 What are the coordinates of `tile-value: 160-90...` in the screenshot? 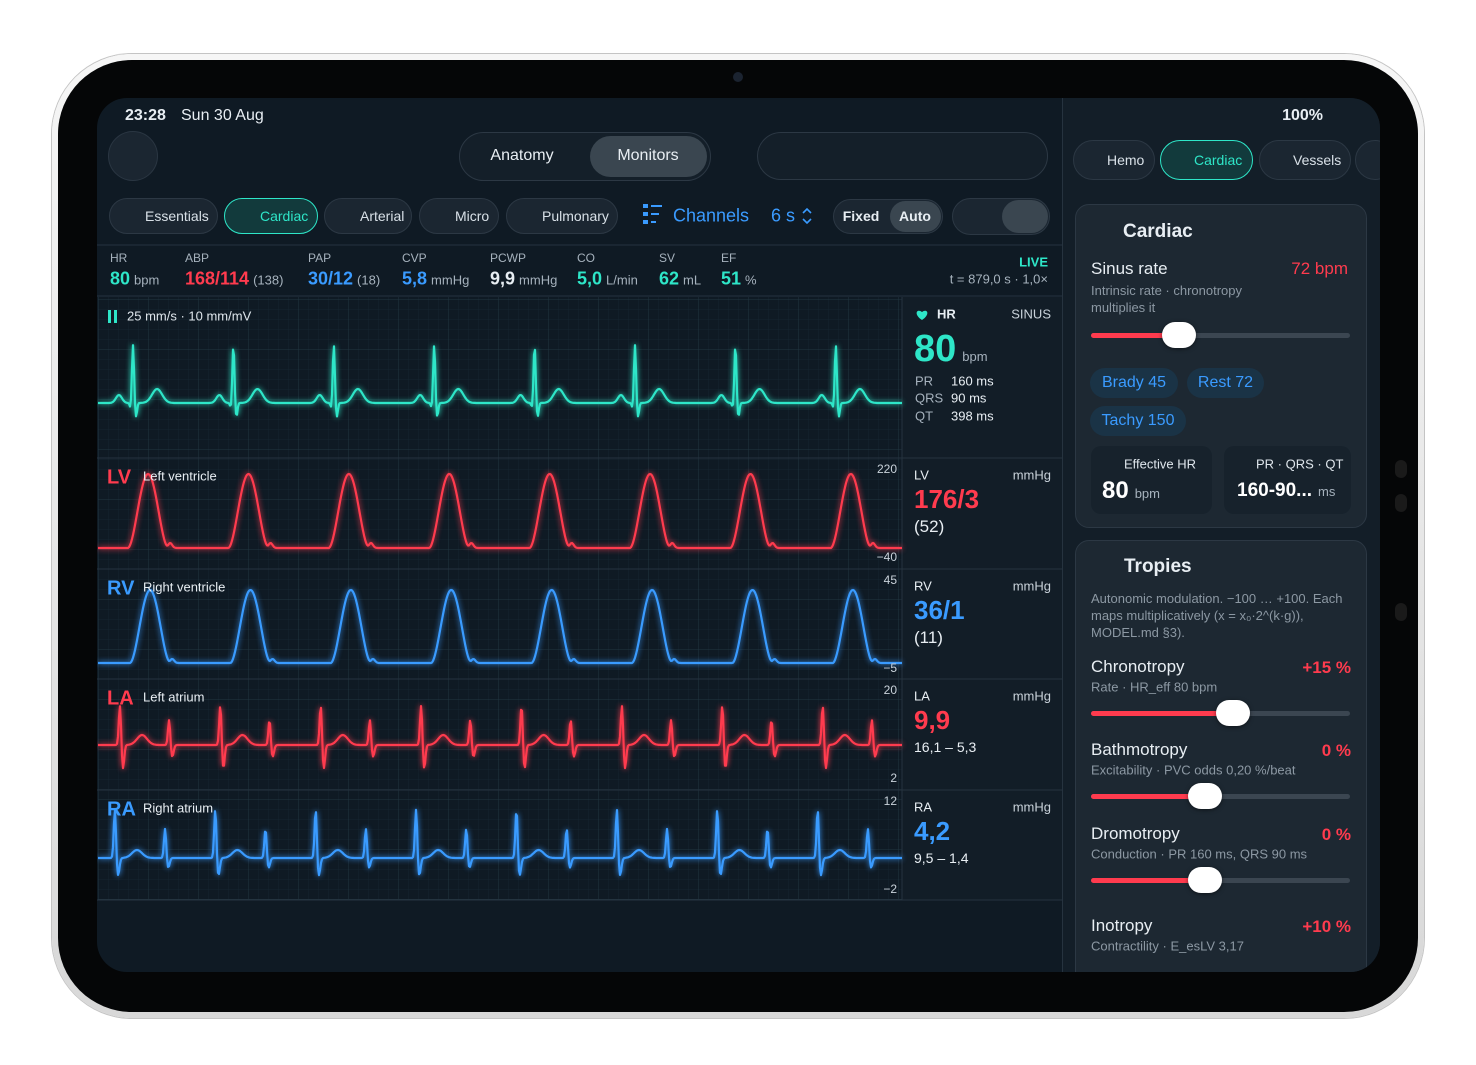 It's located at (1274, 491).